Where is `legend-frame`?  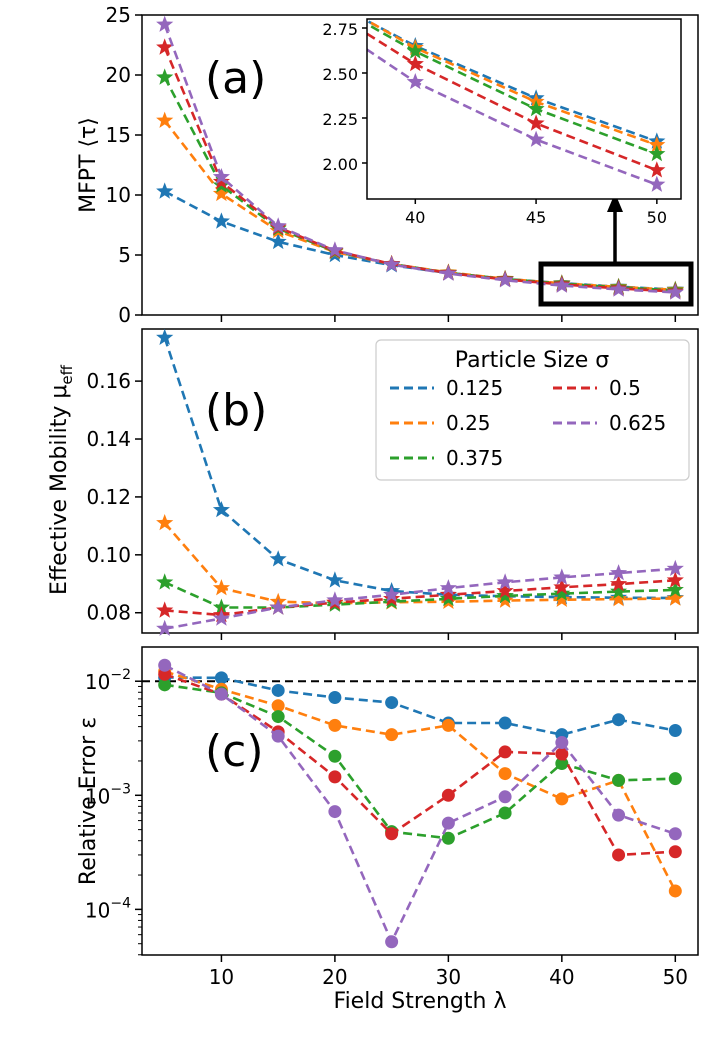
legend-frame is located at coordinates (532, 410).